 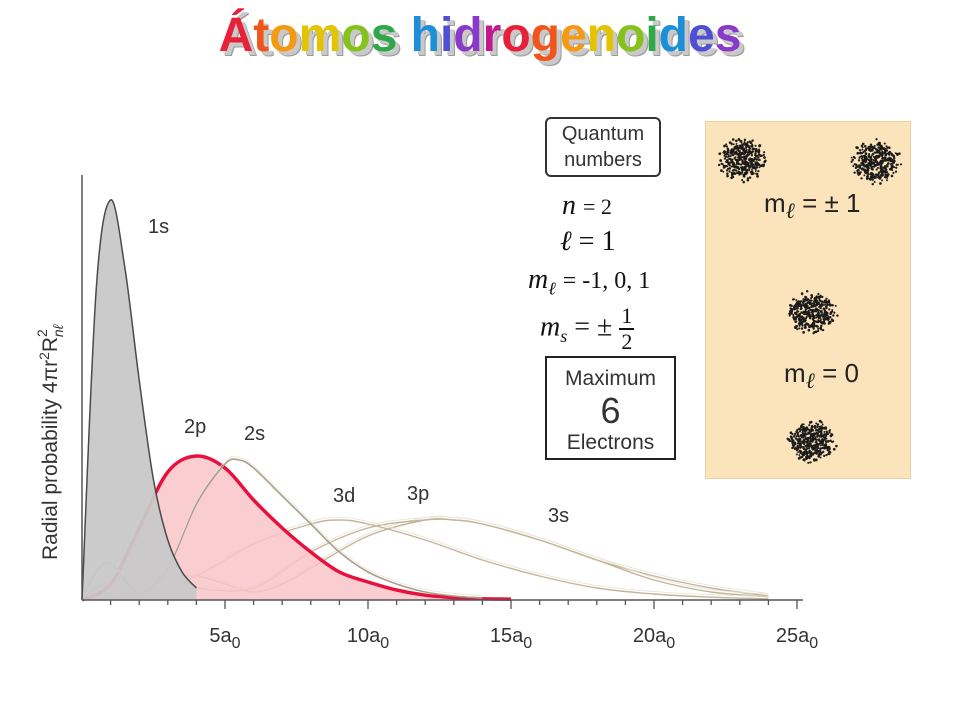 I want to click on title-text: Átomos hidrogenoides, so click(x=480, y=35).